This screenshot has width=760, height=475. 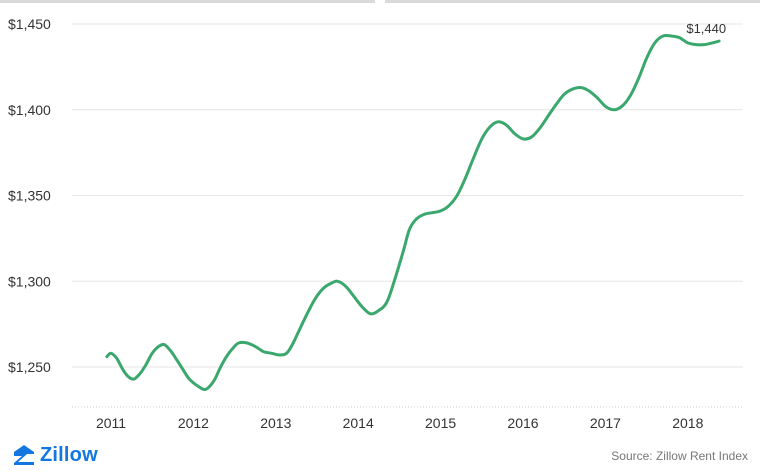 I want to click on zillow-logo-icon, so click(x=24, y=455).